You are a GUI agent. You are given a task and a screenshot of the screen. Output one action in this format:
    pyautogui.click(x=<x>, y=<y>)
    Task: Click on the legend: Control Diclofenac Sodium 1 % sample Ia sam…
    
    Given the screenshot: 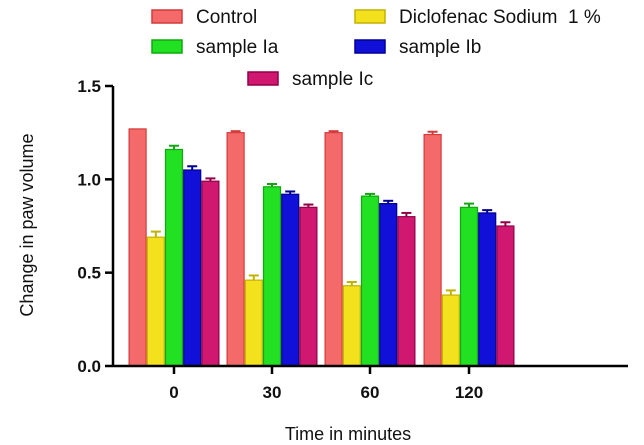 What is the action you would take?
    pyautogui.click(x=376, y=48)
    